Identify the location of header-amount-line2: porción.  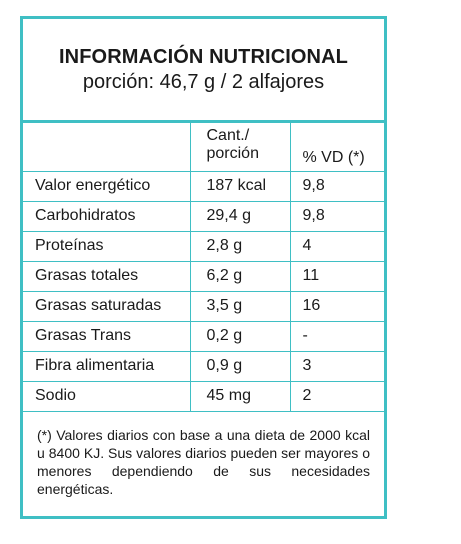
(232, 153).